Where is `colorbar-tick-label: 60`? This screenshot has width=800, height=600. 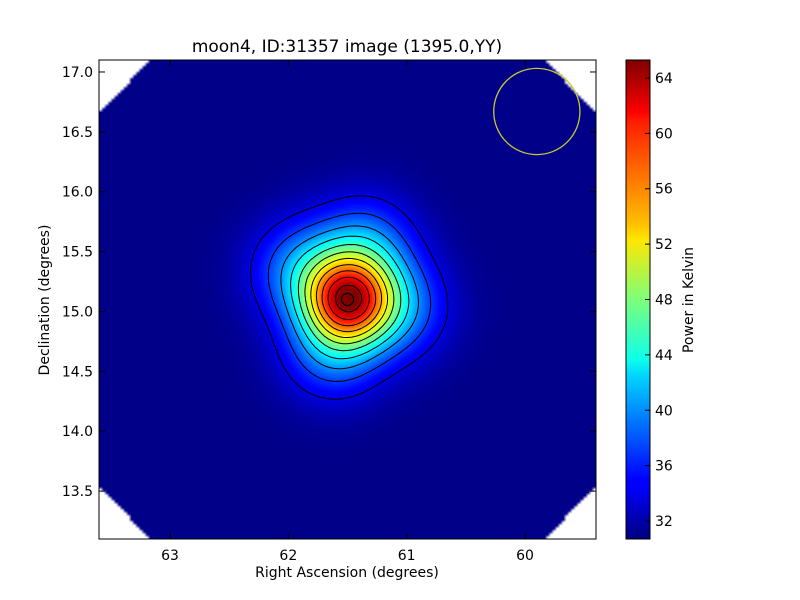 colorbar-tick-label: 60 is located at coordinates (664, 134).